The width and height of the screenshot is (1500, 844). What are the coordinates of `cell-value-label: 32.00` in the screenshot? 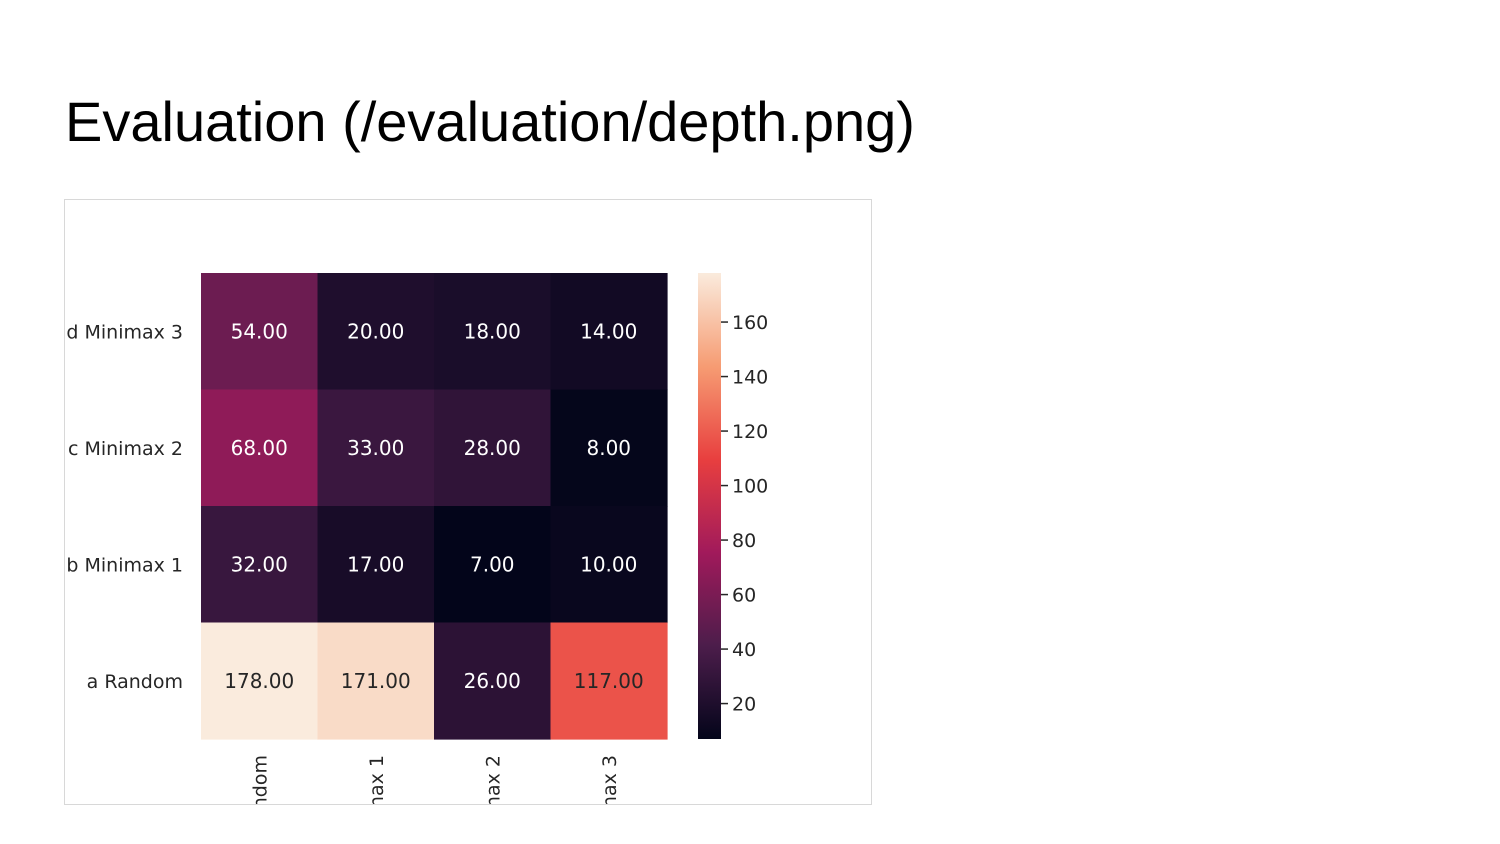 It's located at (259, 564).